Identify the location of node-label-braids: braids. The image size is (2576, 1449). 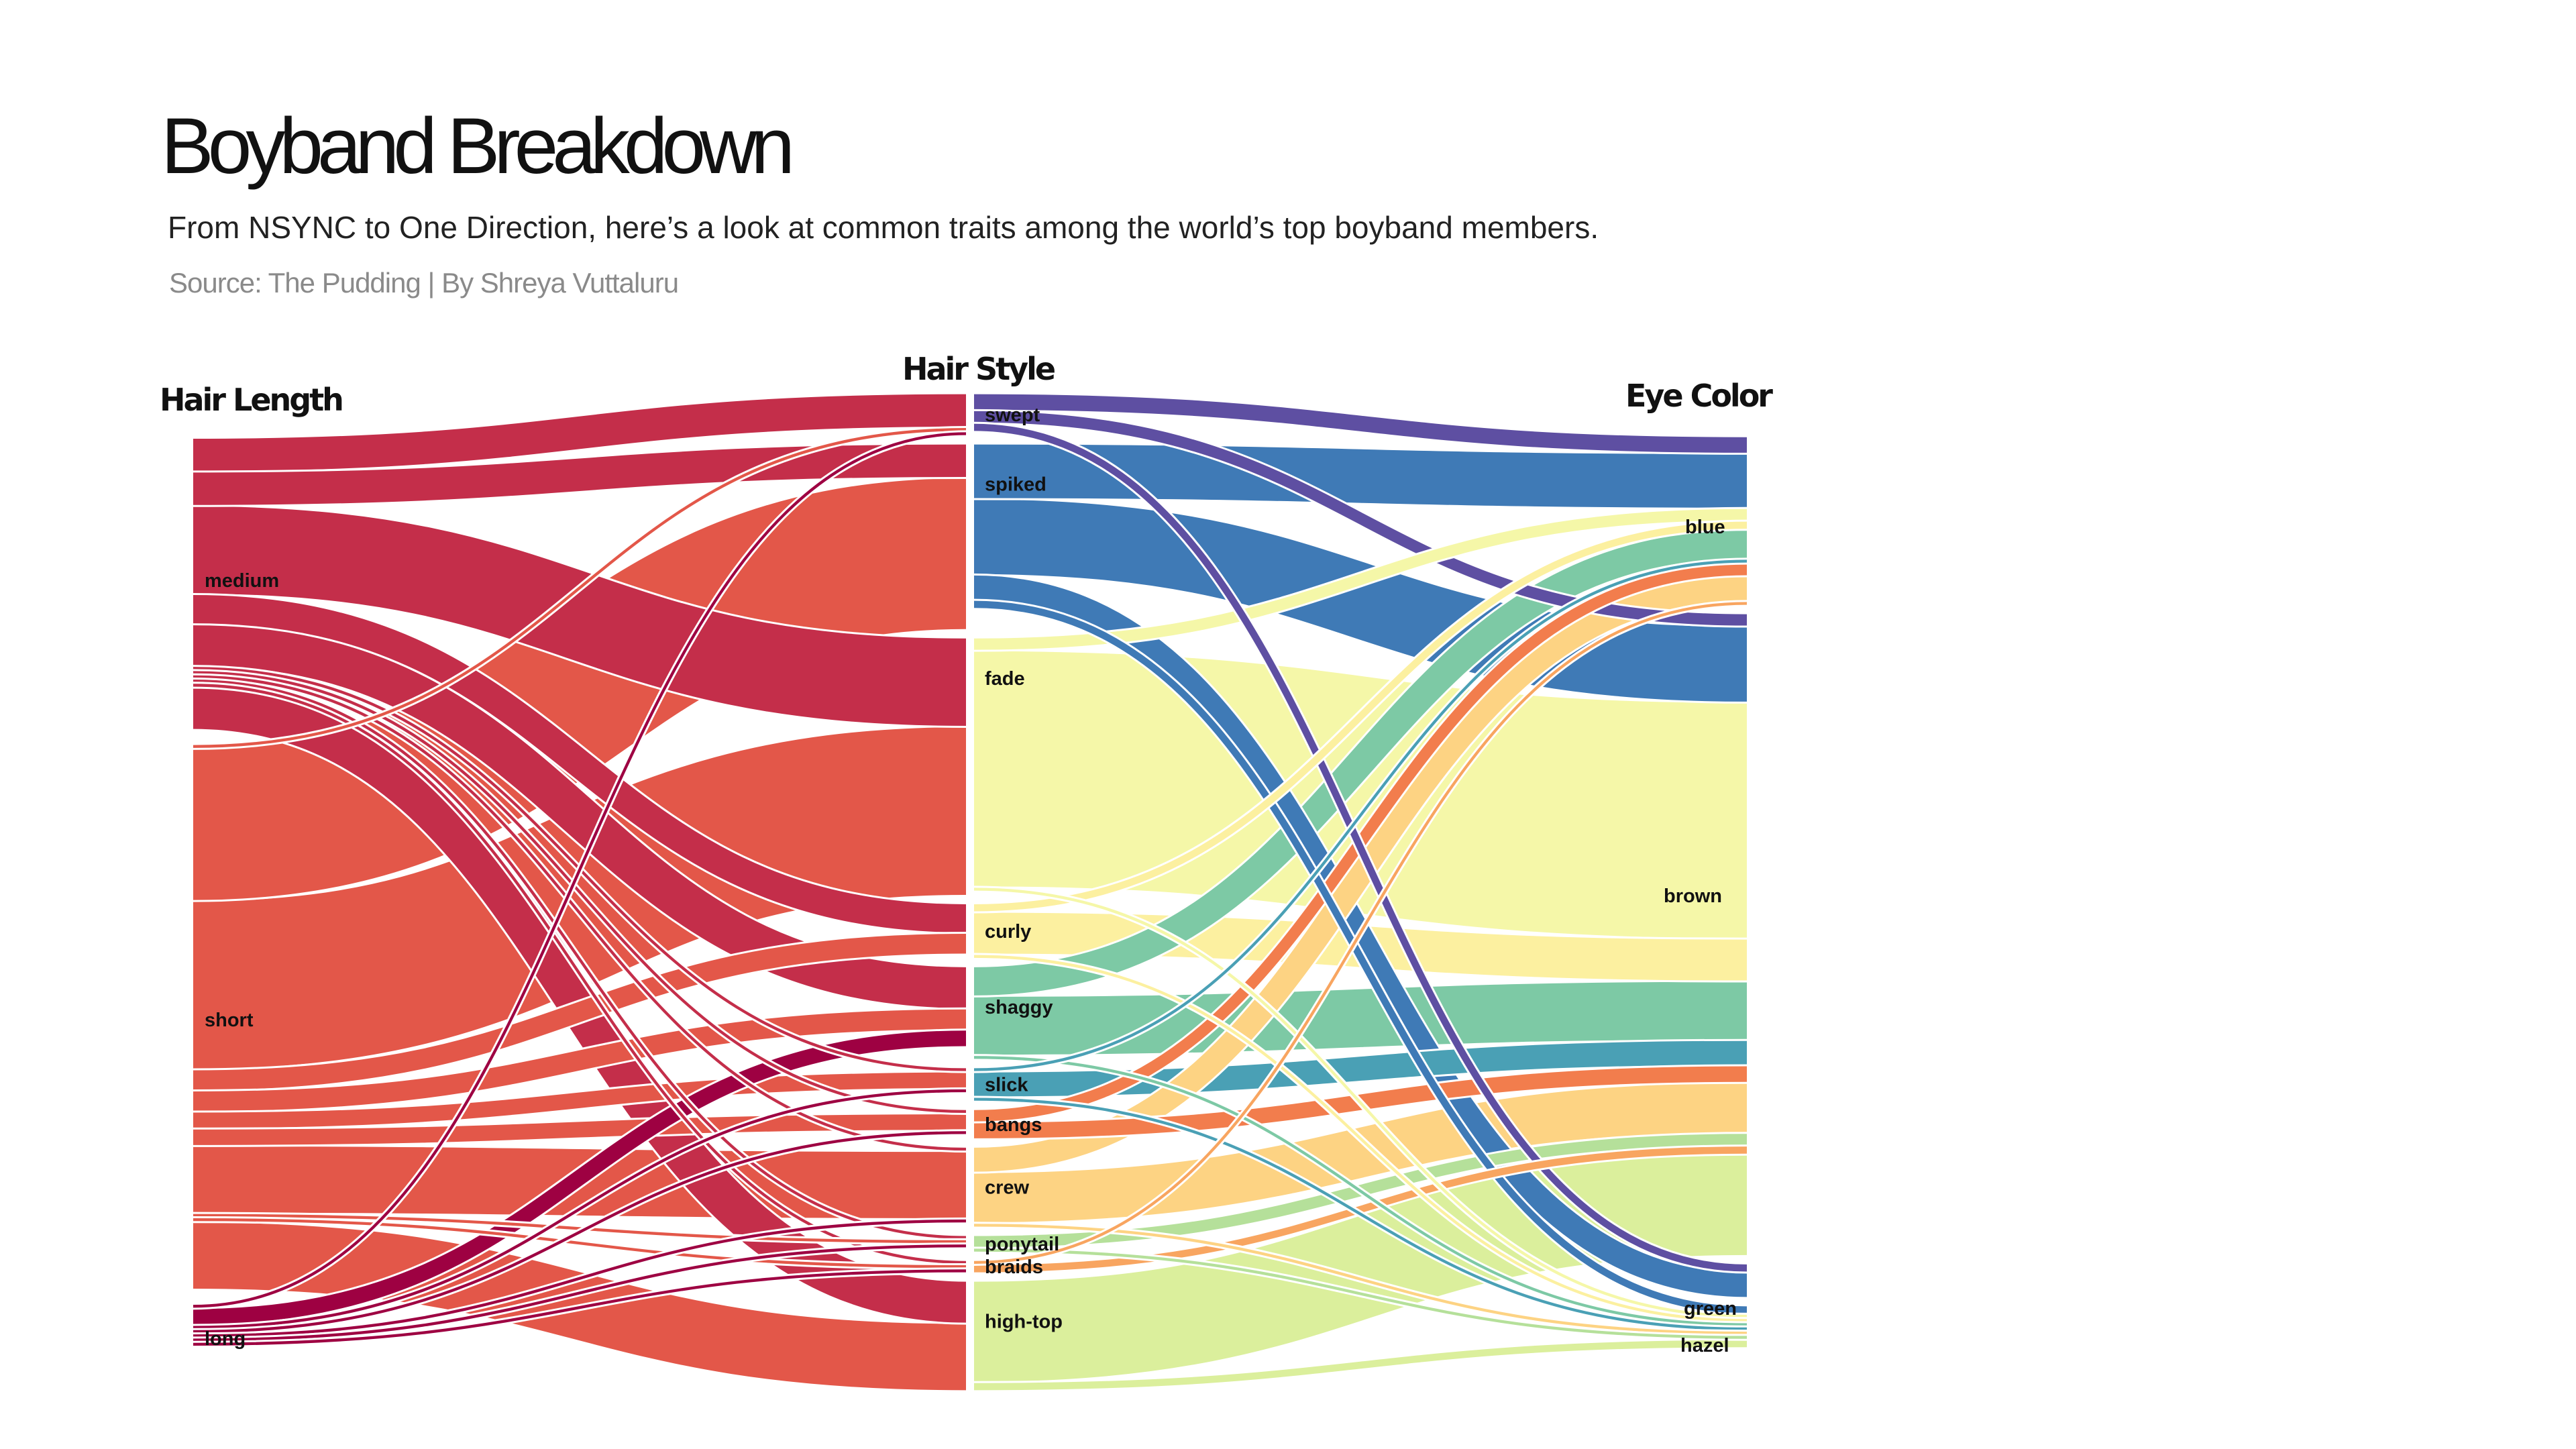
(1014, 1267).